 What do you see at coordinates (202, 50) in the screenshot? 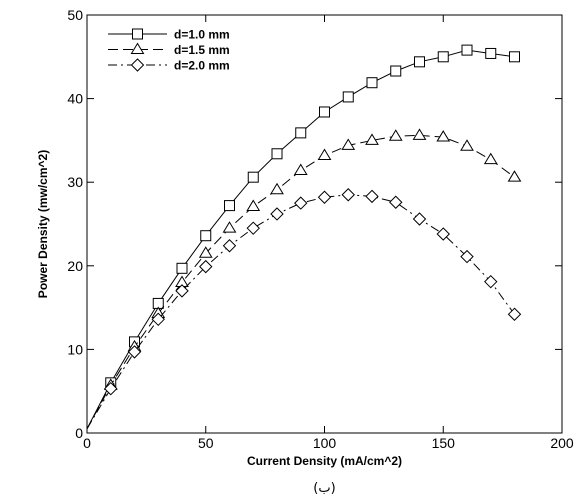
I see `legend-label: d=1.5 mm` at bounding box center [202, 50].